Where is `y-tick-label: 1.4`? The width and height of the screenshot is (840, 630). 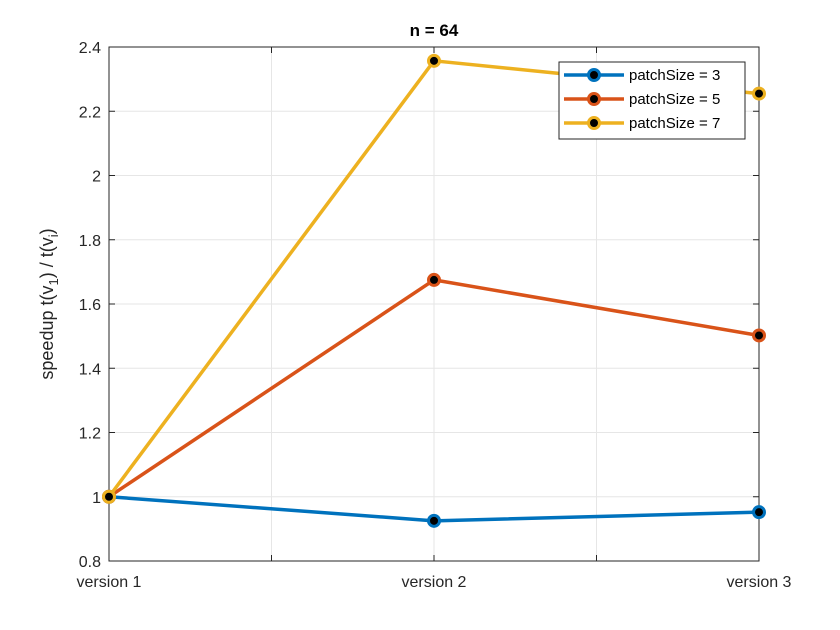 y-tick-label: 1.4 is located at coordinates (90, 369).